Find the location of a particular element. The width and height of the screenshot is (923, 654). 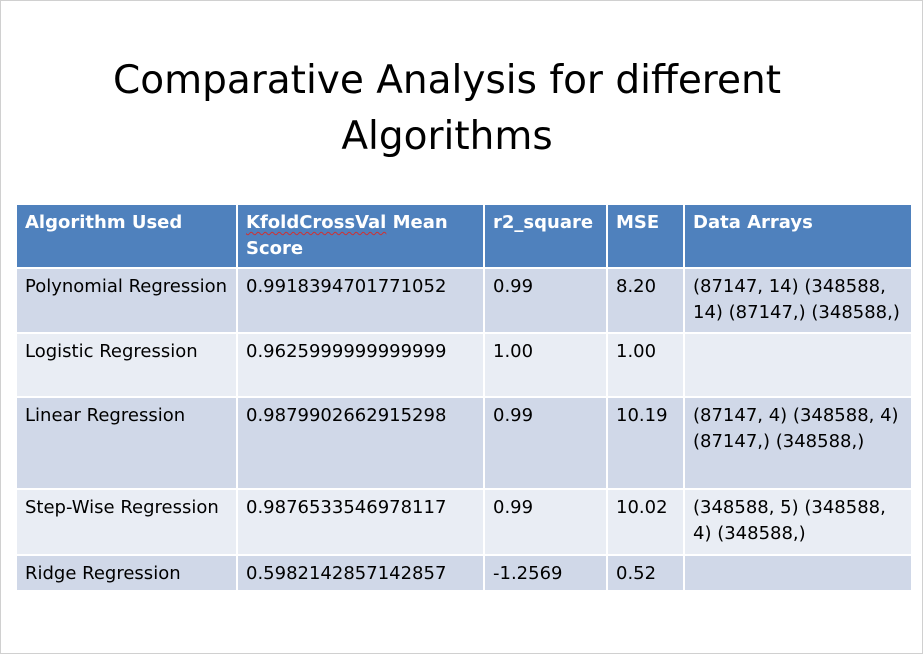

cell-kfold-score: 0.9876533546978117 is located at coordinates (360, 522).